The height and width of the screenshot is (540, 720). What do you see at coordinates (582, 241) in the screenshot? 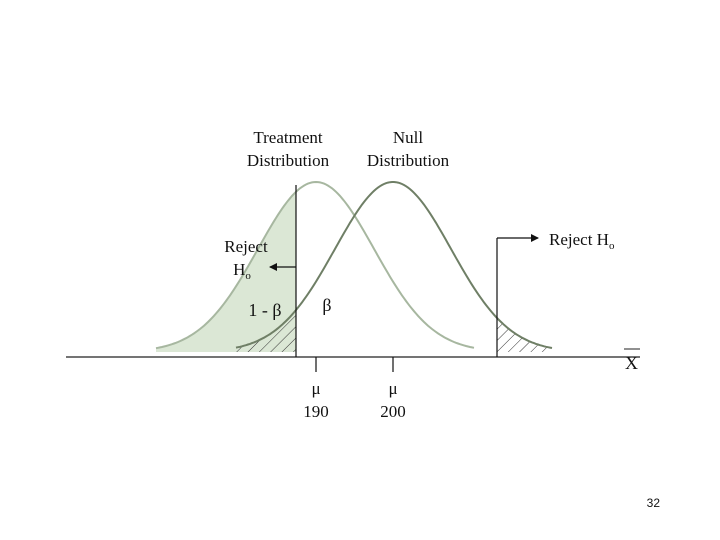
I see `reject-right-label: Reject Ho` at bounding box center [582, 241].